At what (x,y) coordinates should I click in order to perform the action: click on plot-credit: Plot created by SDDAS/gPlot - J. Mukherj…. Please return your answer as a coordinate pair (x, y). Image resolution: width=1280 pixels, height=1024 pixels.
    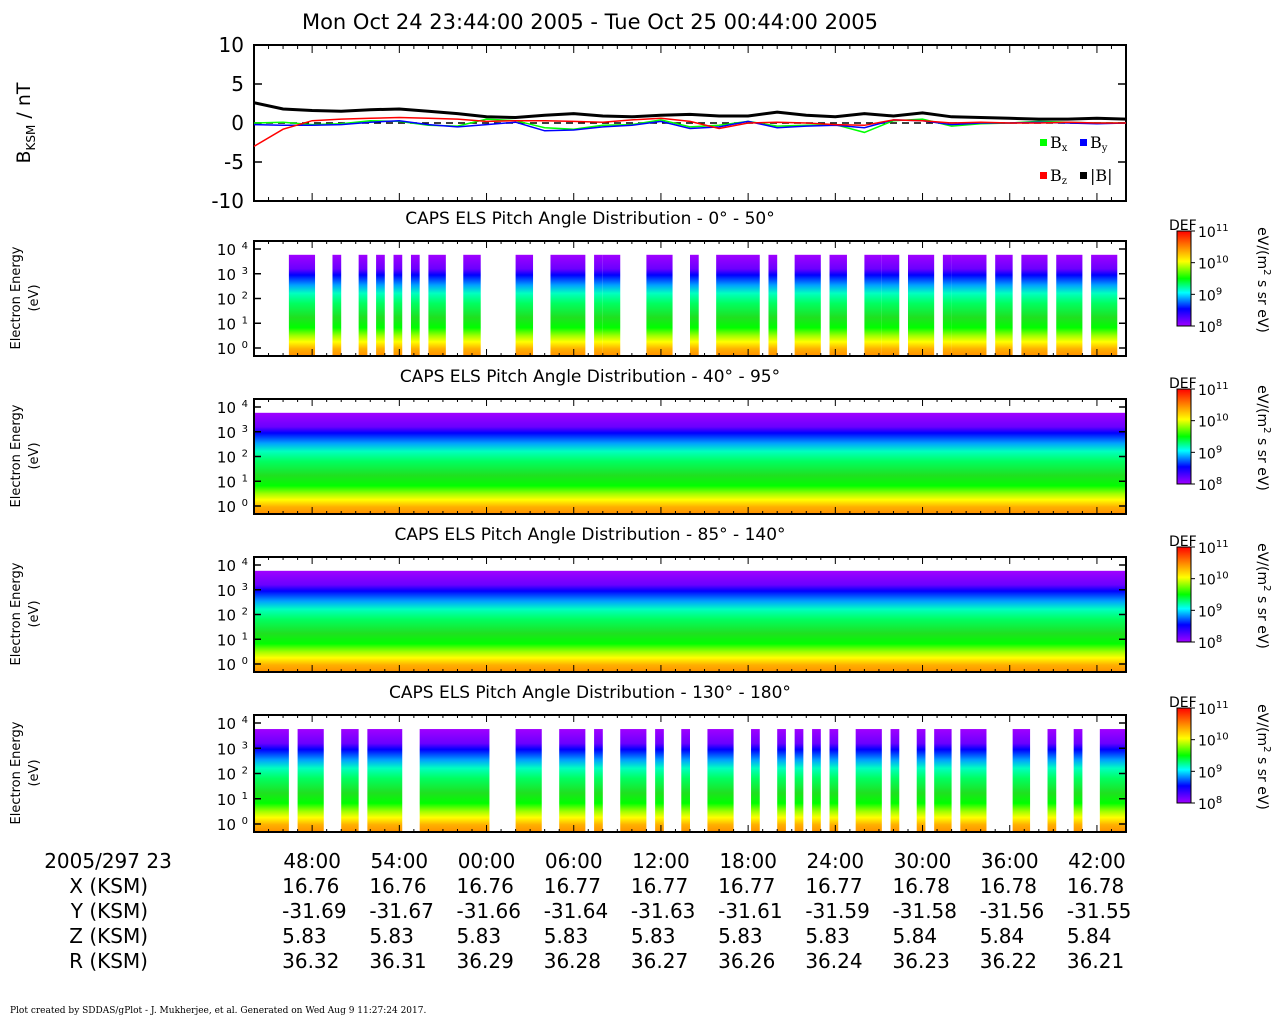
    Looking at the image, I should click on (218, 1011).